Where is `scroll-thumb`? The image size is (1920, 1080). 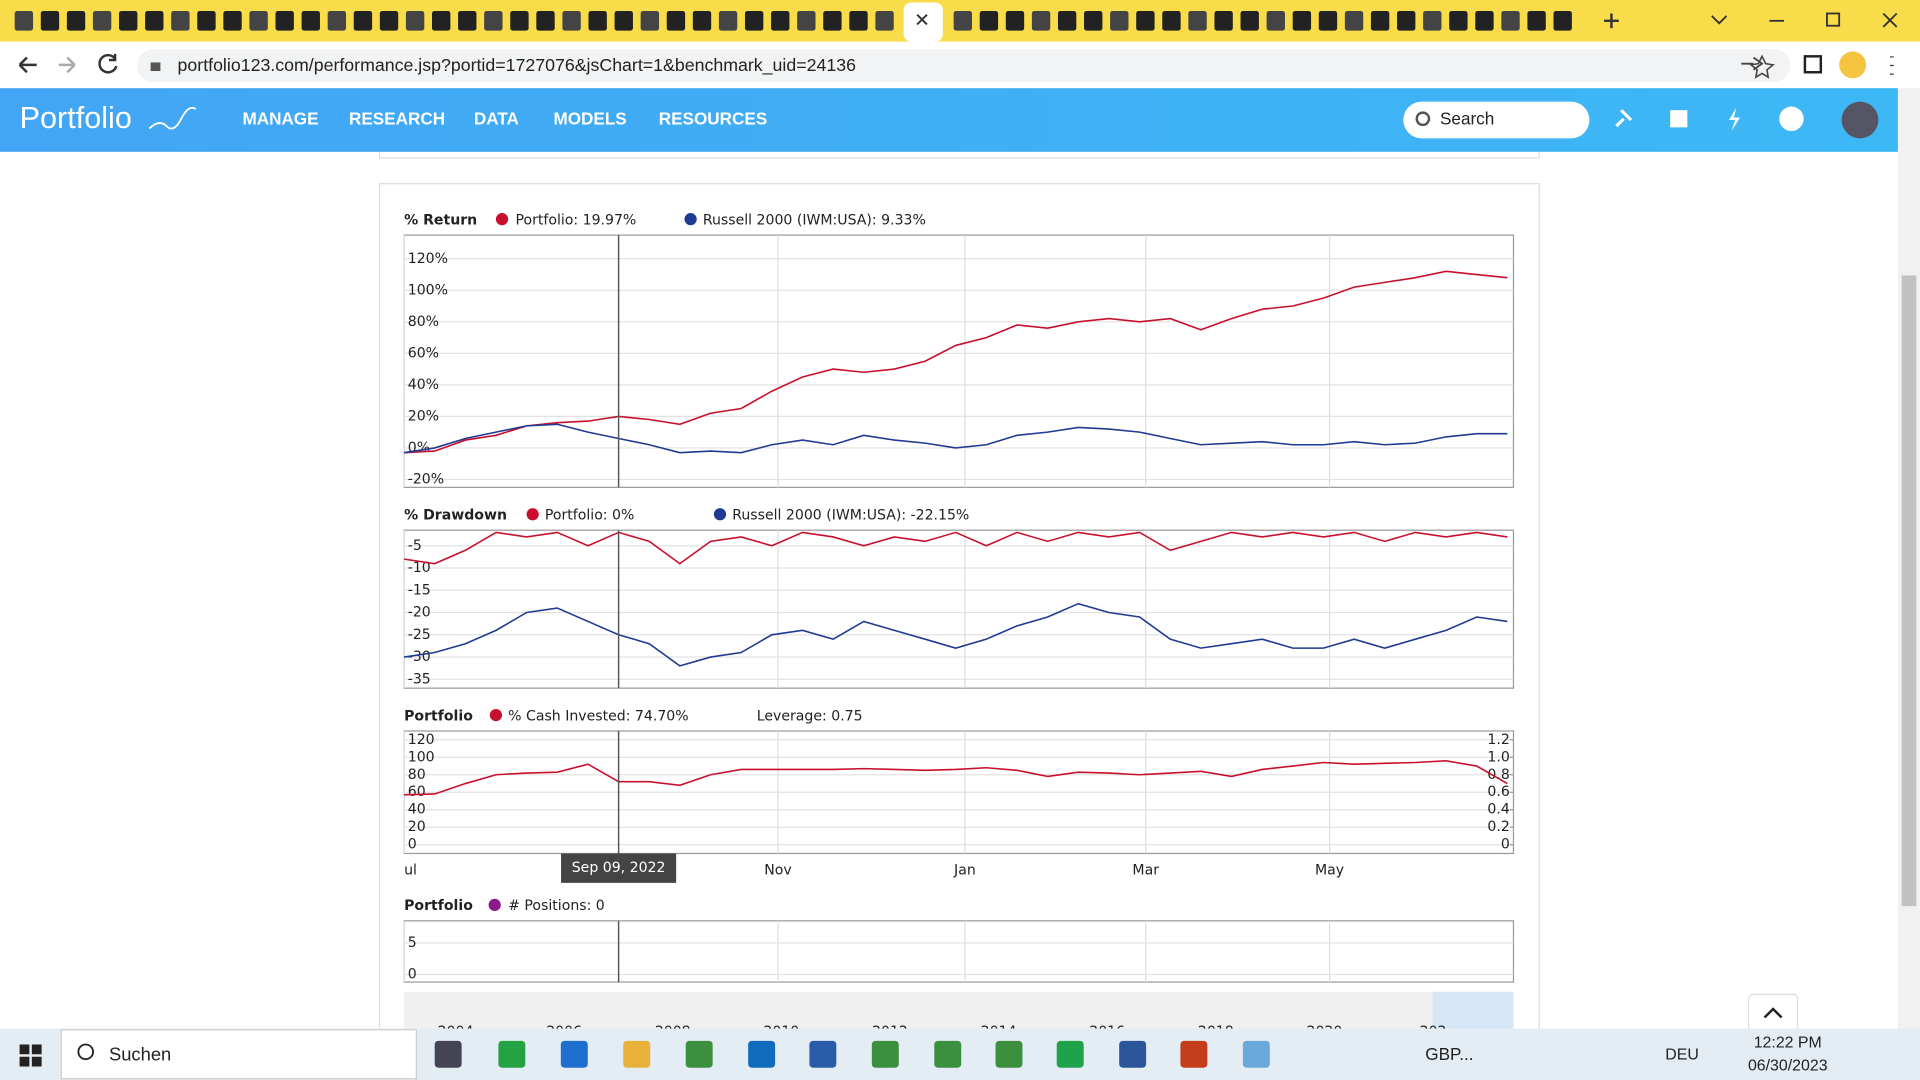 scroll-thumb is located at coordinates (1909, 591).